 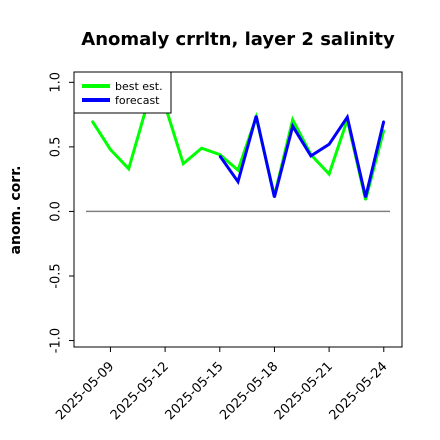 What do you see at coordinates (56, 82) in the screenshot?
I see `y-tick-label: 1.0` at bounding box center [56, 82].